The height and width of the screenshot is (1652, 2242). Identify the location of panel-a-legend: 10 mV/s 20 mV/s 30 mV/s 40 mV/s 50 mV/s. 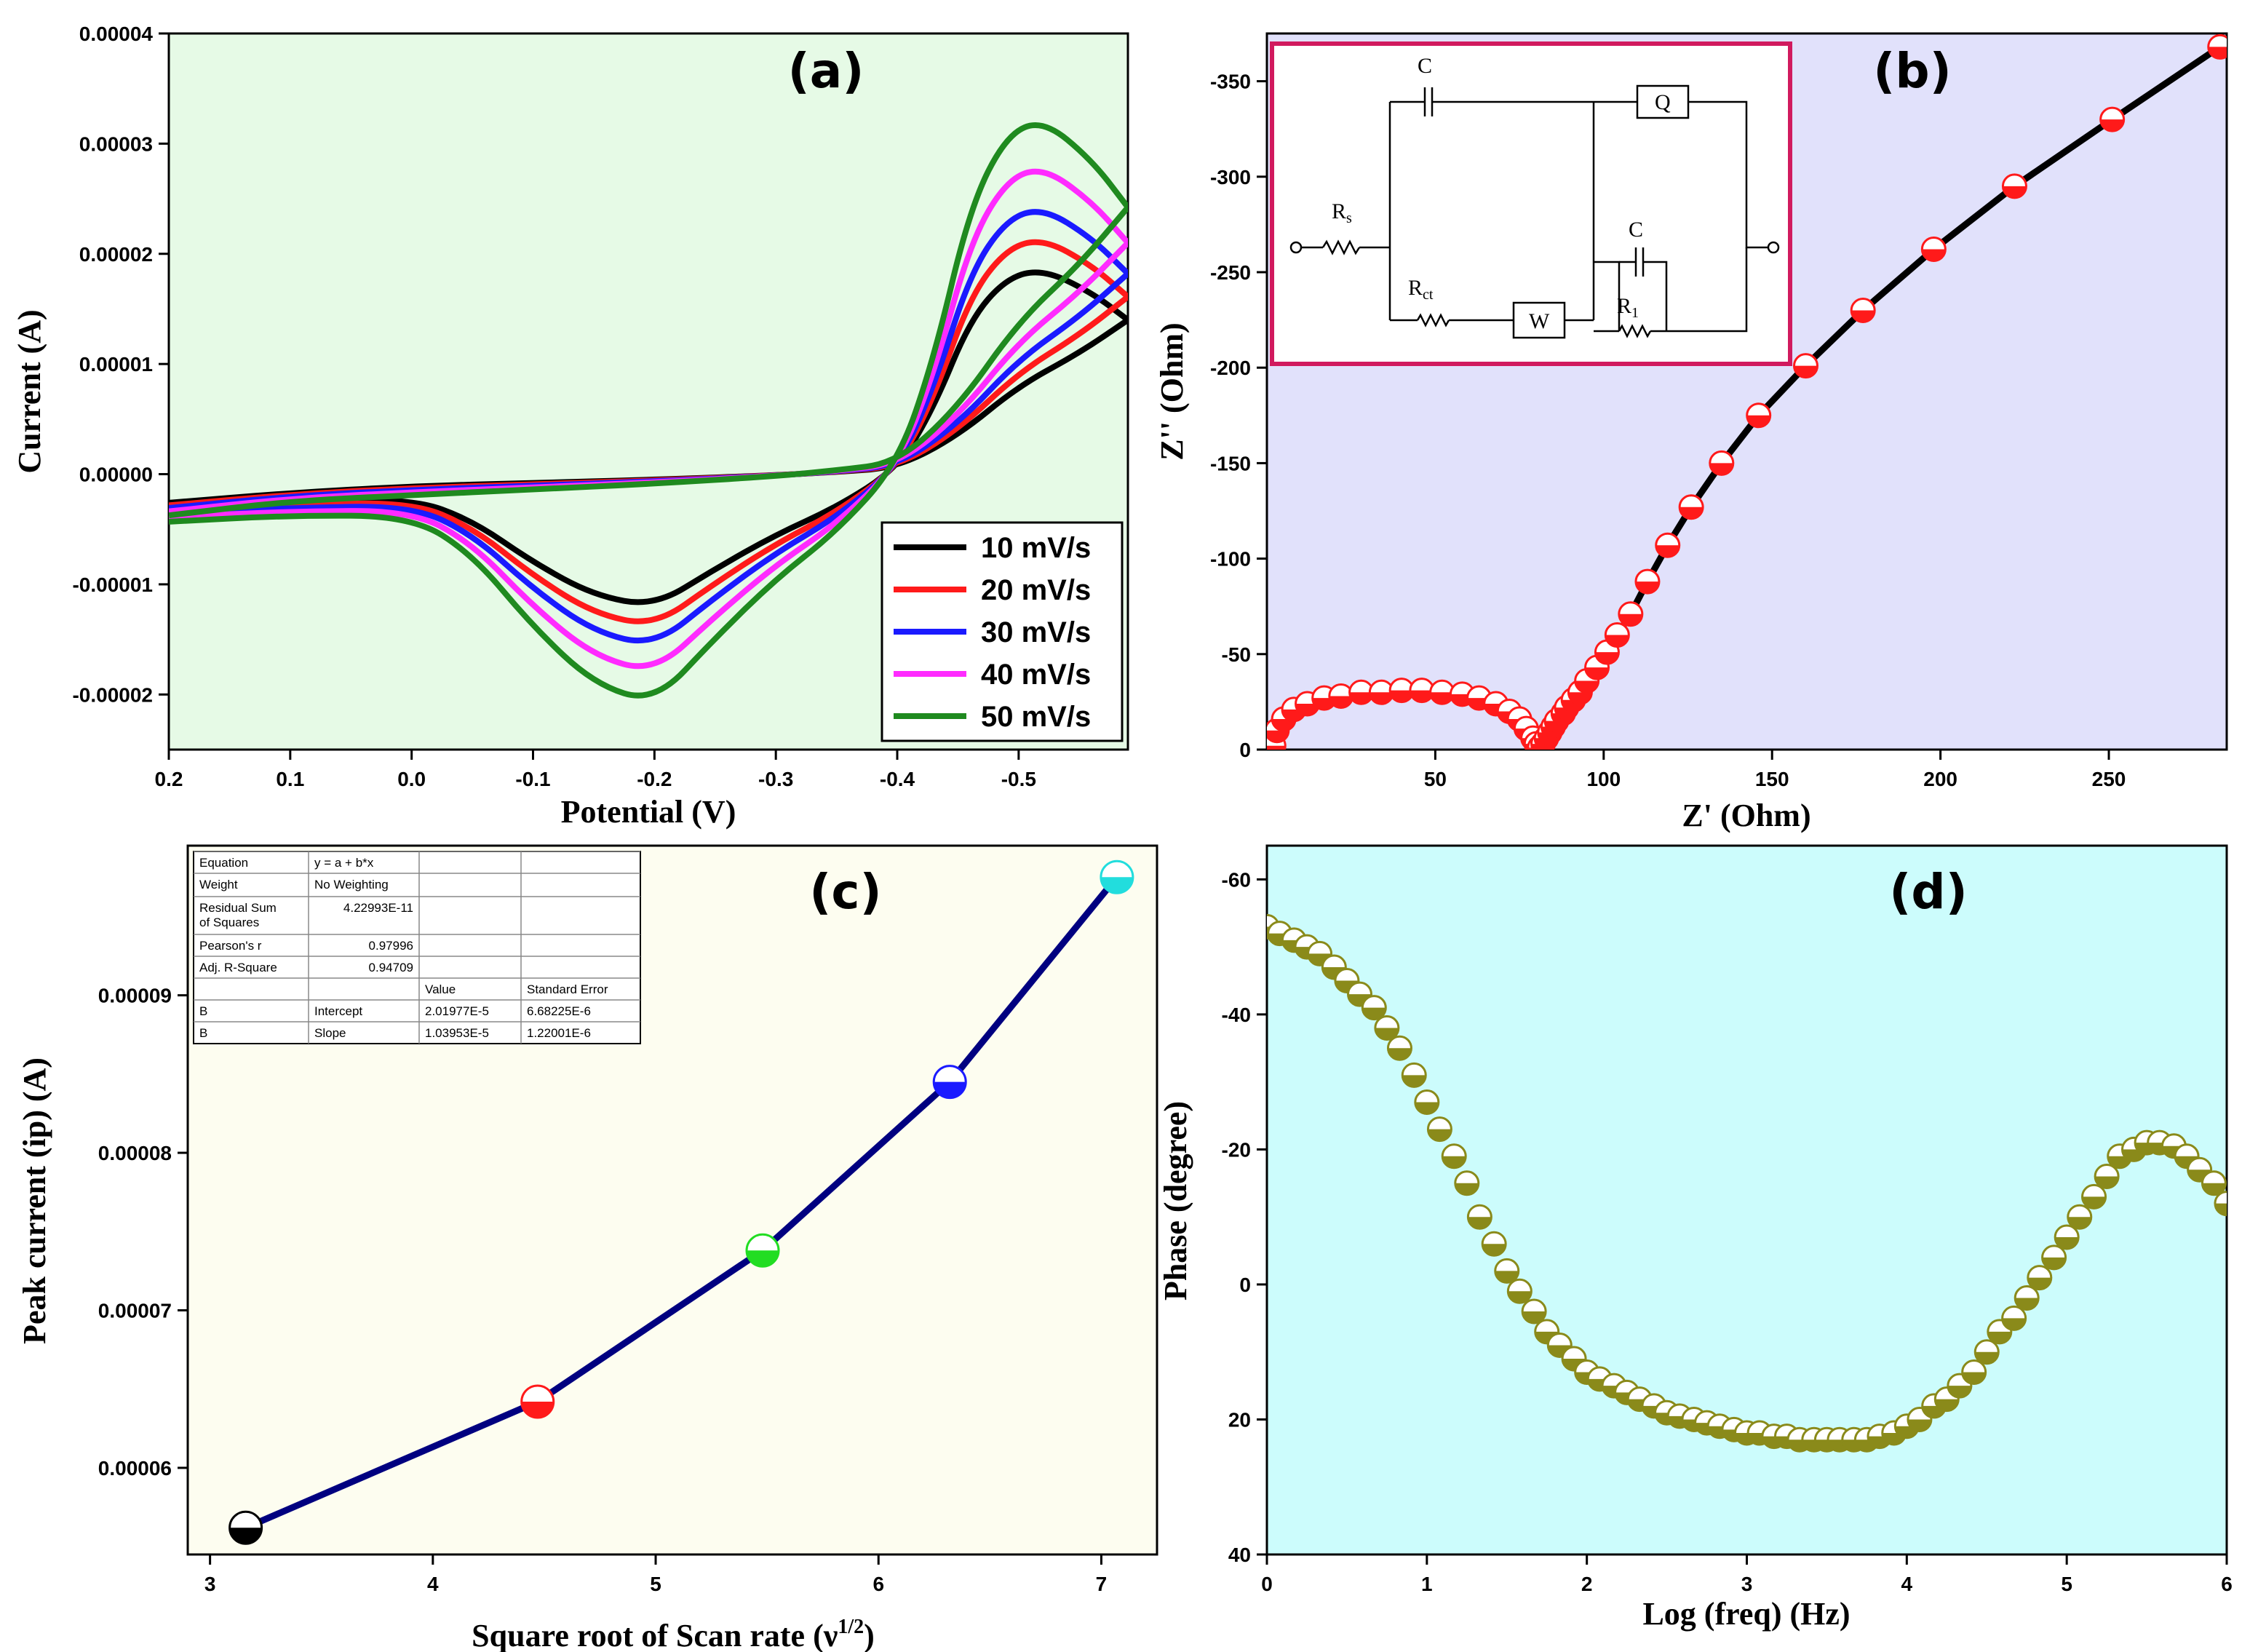
(1002, 631).